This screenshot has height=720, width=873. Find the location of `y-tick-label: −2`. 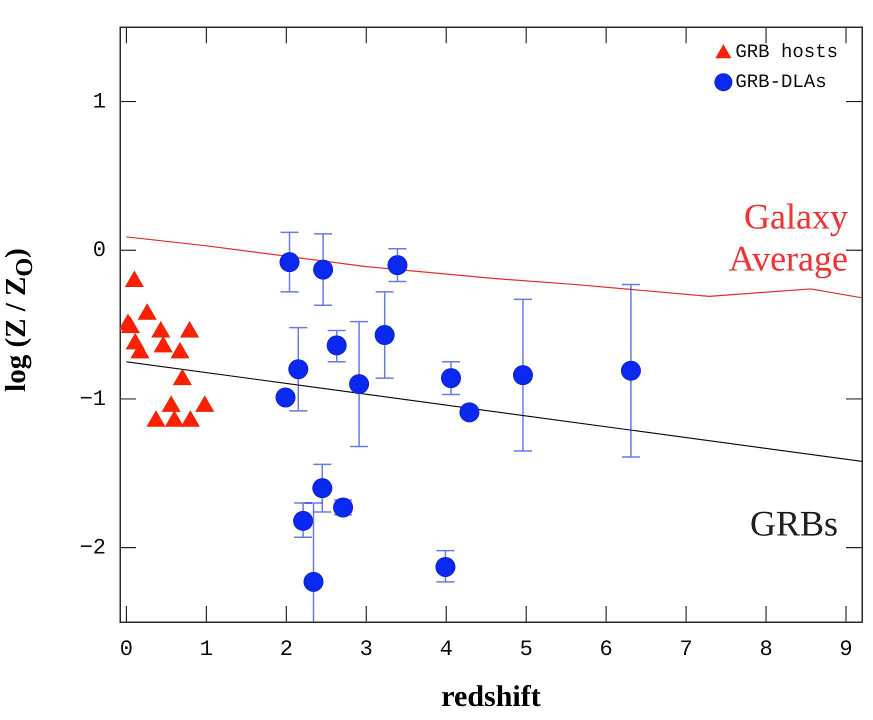

y-tick-label: −2 is located at coordinates (93, 547).